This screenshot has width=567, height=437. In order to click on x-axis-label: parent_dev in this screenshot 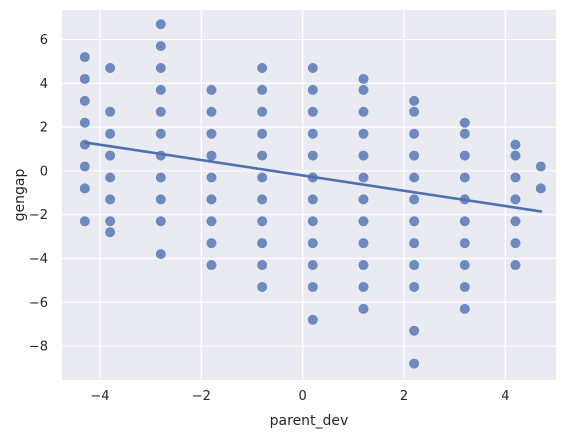, I will do `click(309, 421)`.